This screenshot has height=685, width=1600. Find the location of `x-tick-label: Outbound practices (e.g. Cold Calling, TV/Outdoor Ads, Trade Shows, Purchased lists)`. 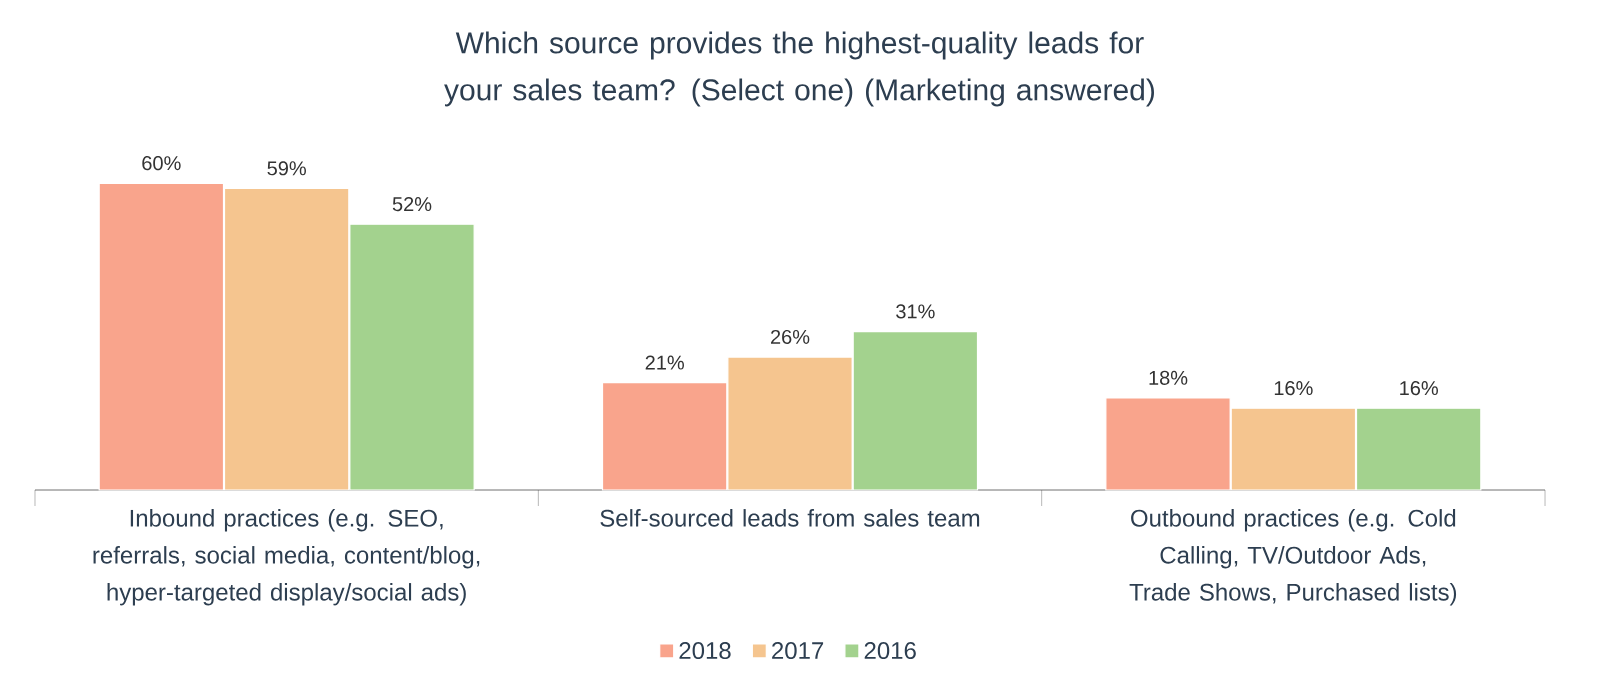

x-tick-label: Outbound practices (e.g. Cold Calling, TV/Outdoor Ads, Trade Shows, Purchased lists) is located at coordinates (1293, 557).